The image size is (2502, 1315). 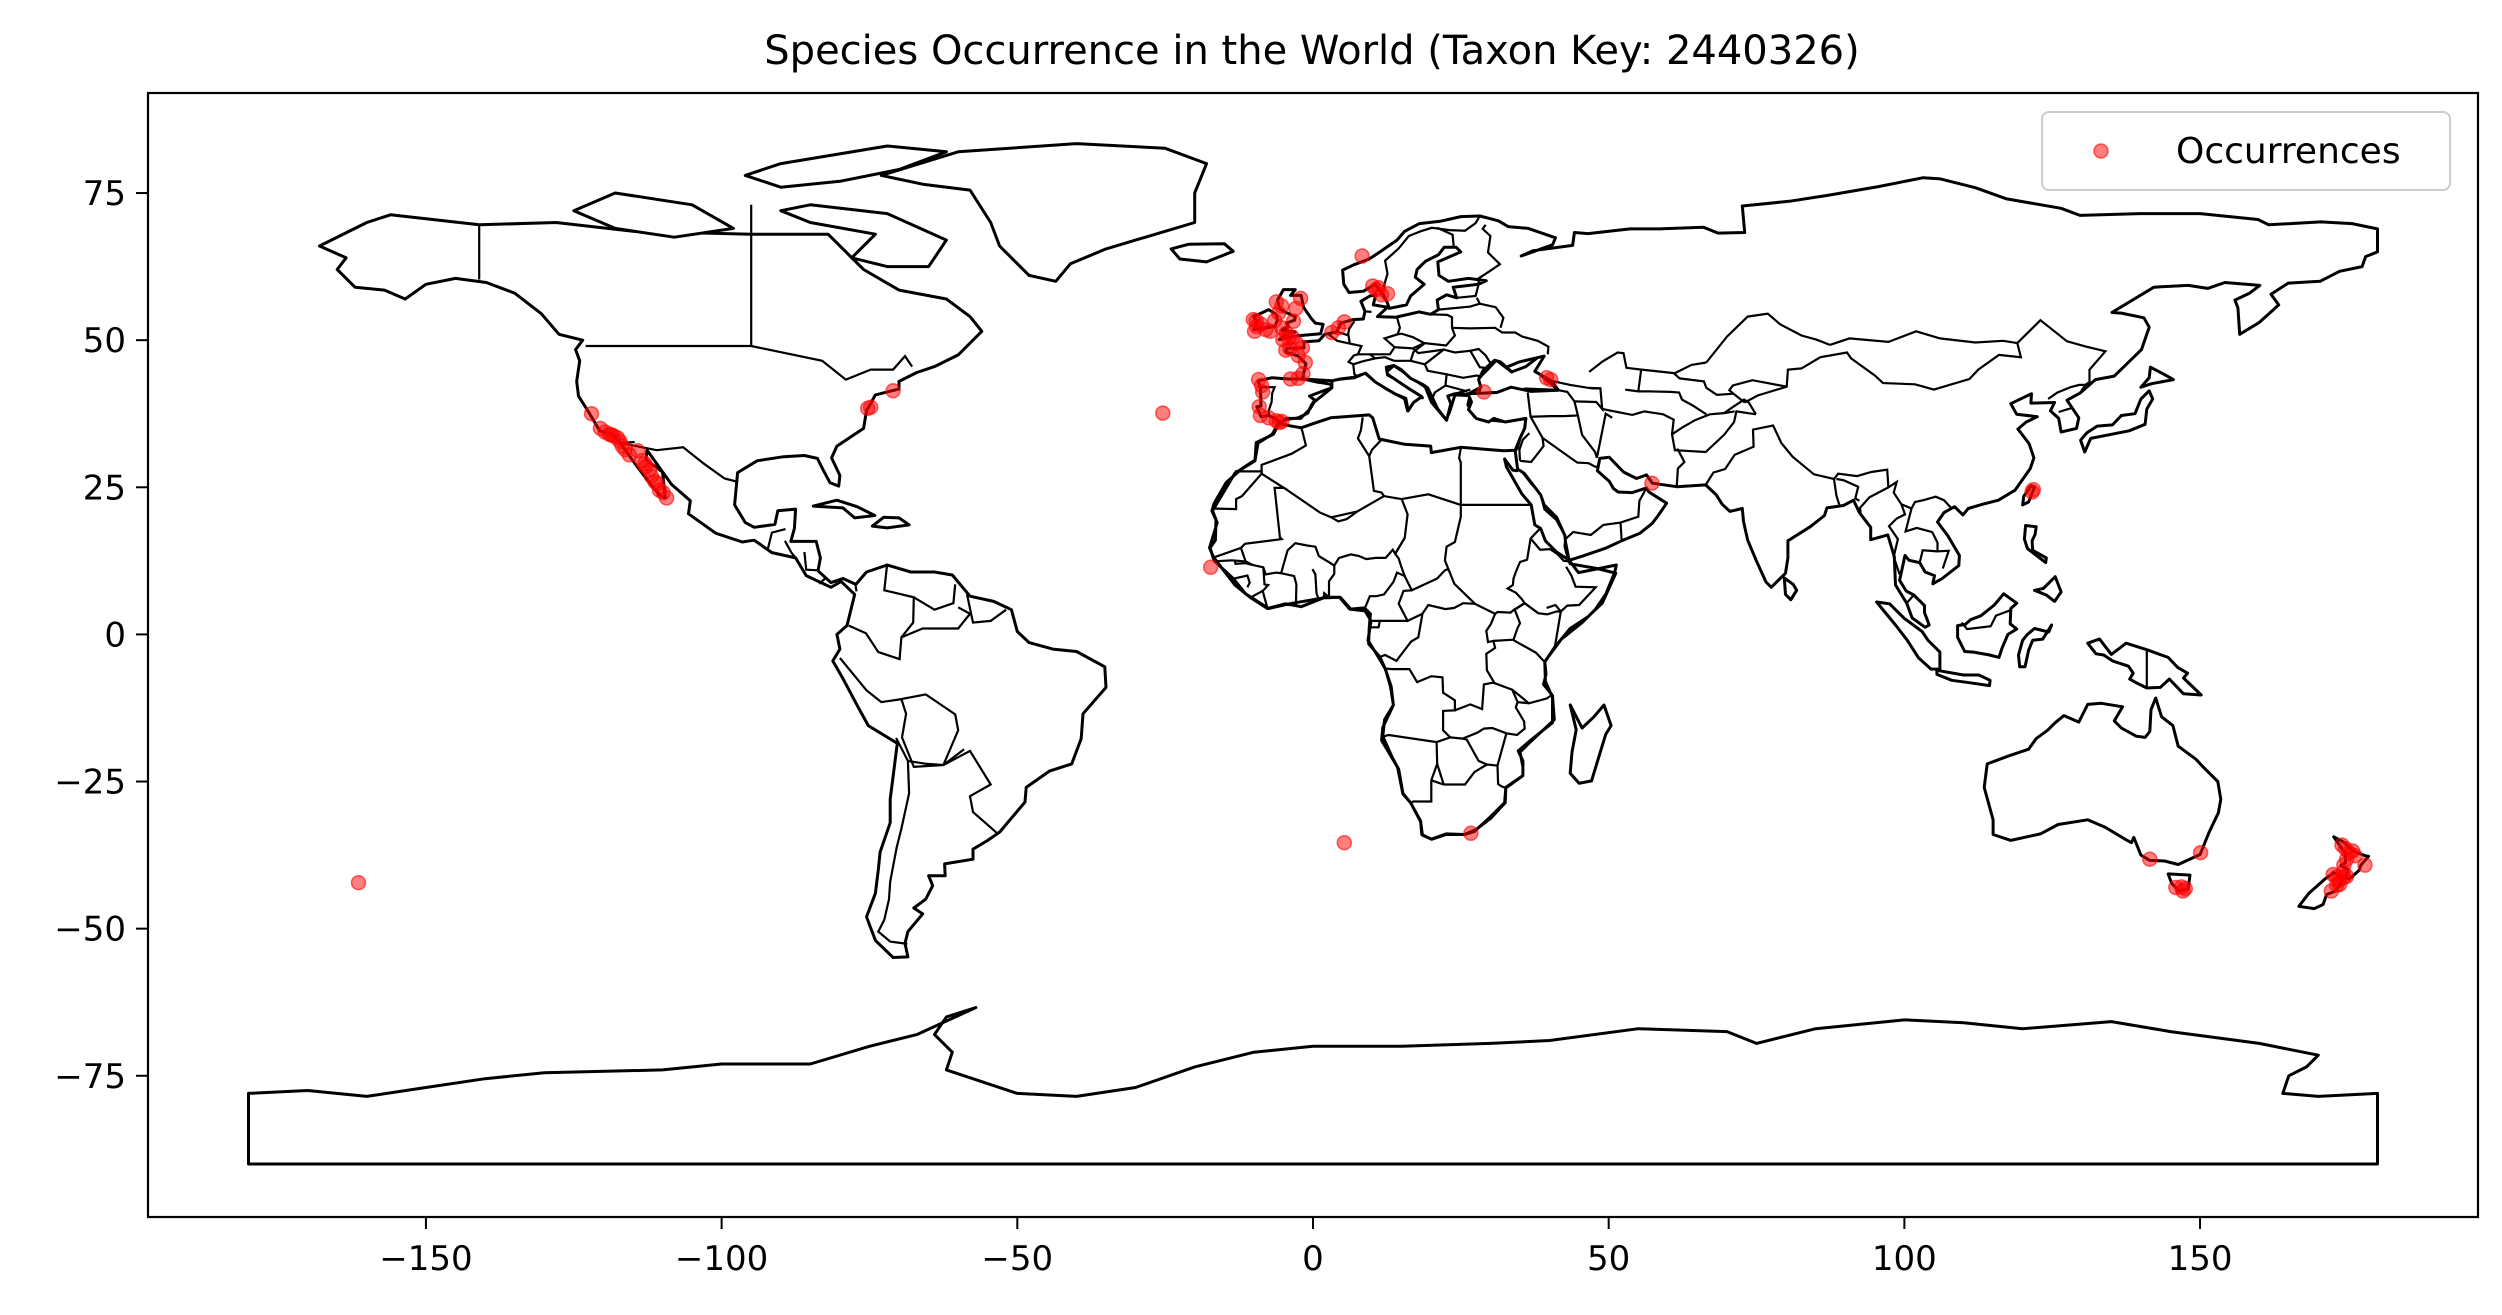 I want to click on y-tick-label: −25, so click(x=90, y=783).